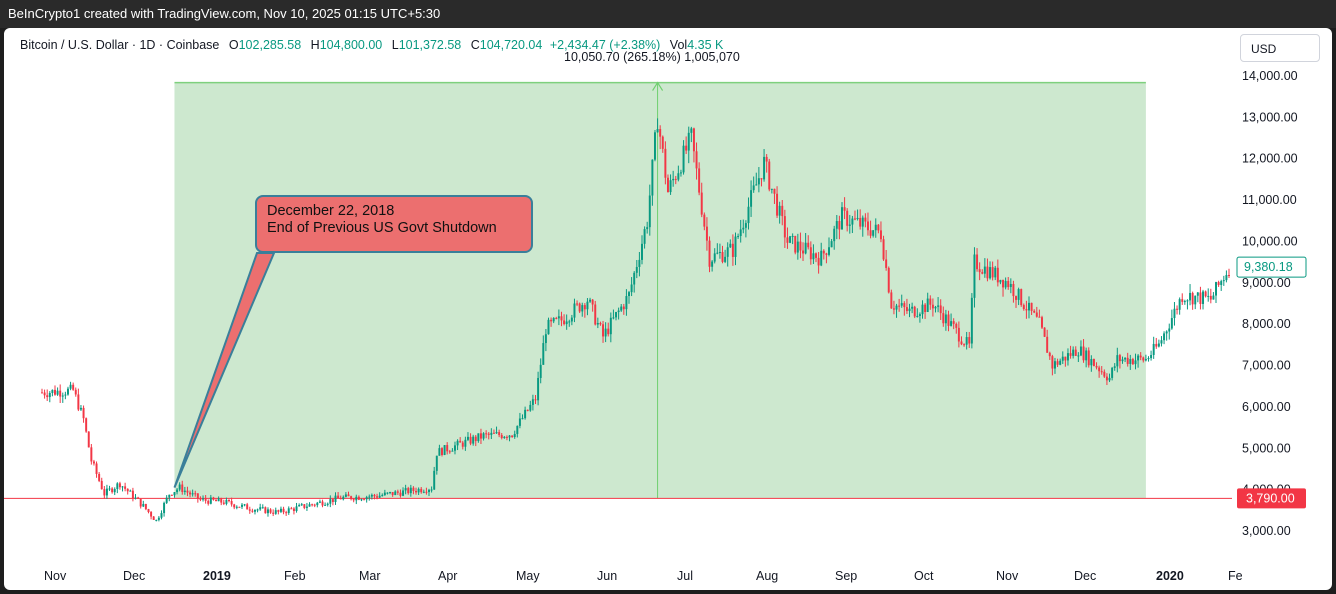 The image size is (1336, 594). What do you see at coordinates (120, 45) in the screenshot?
I see `symbol-name: Bitcoin / U.S. Dollar · 1D · Coinbase` at bounding box center [120, 45].